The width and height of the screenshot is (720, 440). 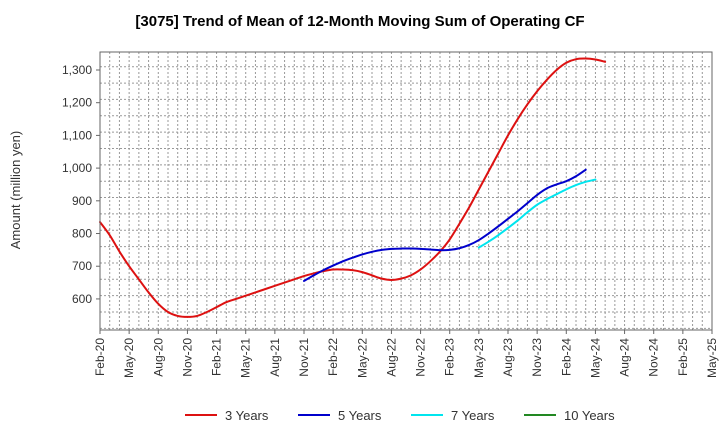 I want to click on x-tick-label: Nov-21, so click(x=304, y=357).